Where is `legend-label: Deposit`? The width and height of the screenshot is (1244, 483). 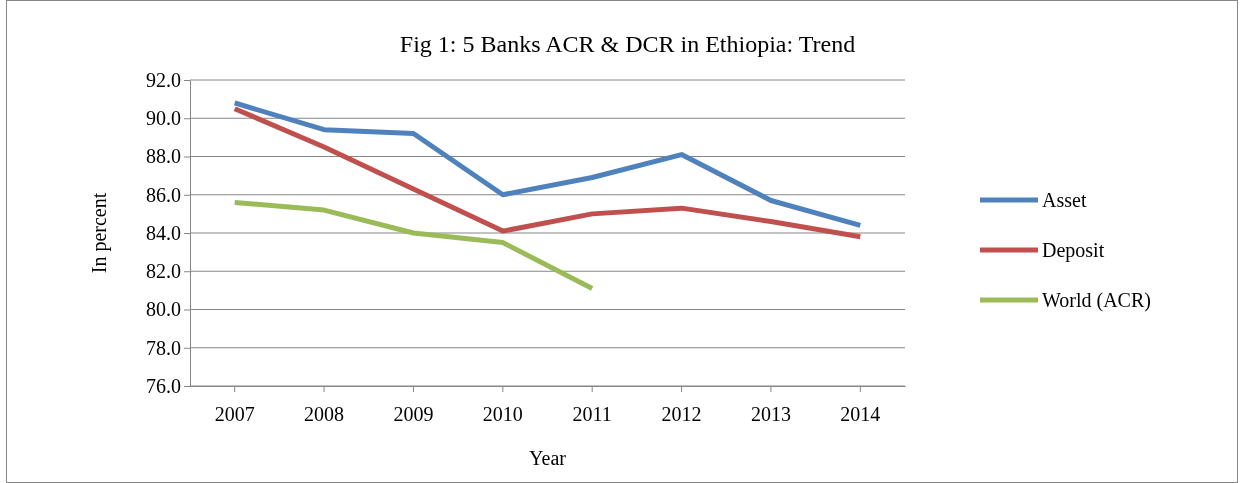
legend-label: Deposit is located at coordinates (1073, 250).